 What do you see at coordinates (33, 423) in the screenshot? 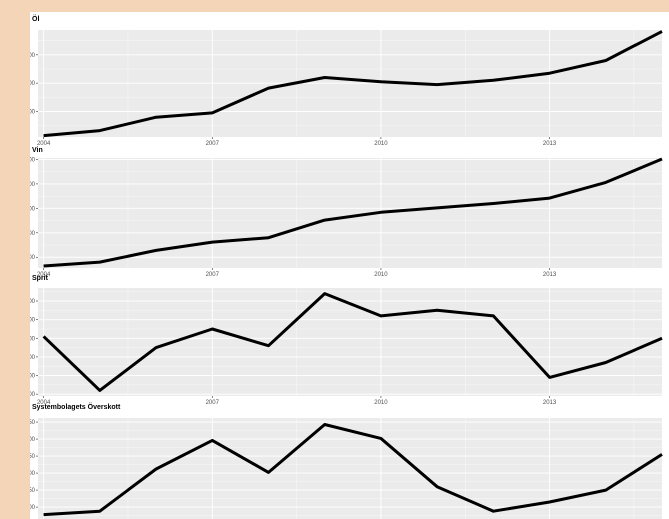
I see `y-tick-label: 350` at bounding box center [33, 423].